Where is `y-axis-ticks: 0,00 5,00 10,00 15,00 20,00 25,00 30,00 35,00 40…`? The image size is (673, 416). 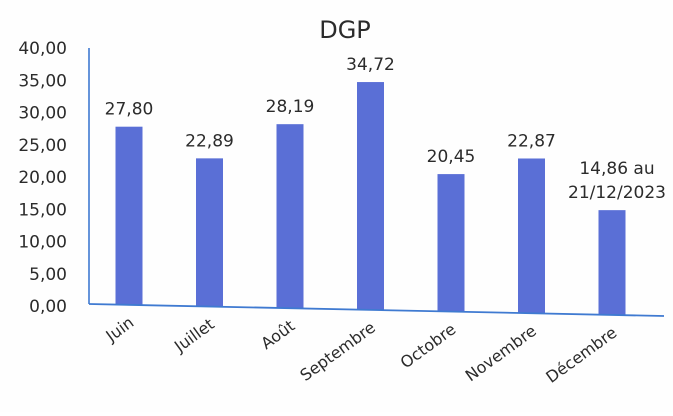
y-axis-ticks: 0,00 5,00 10,00 15,00 20,00 25,00 30,00 35,00 40… is located at coordinates (42, 178).